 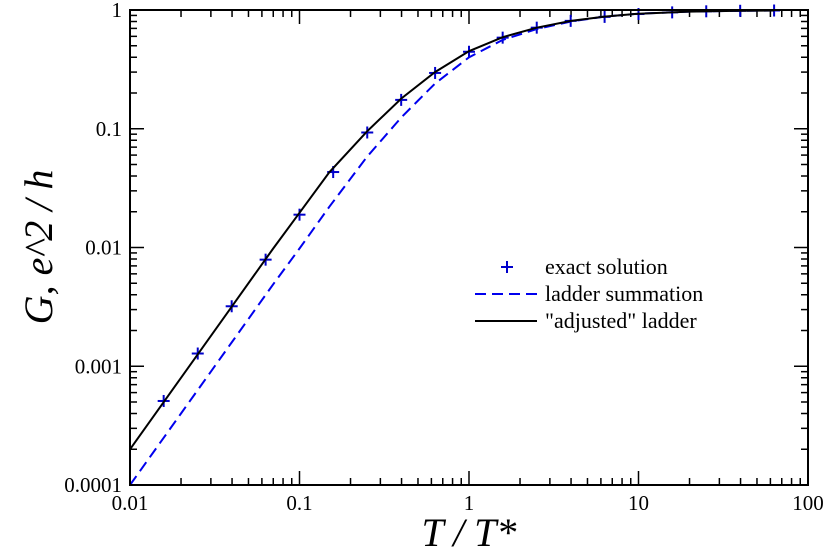 What do you see at coordinates (624, 293) in the screenshot?
I see `legend-label: ladder summation` at bounding box center [624, 293].